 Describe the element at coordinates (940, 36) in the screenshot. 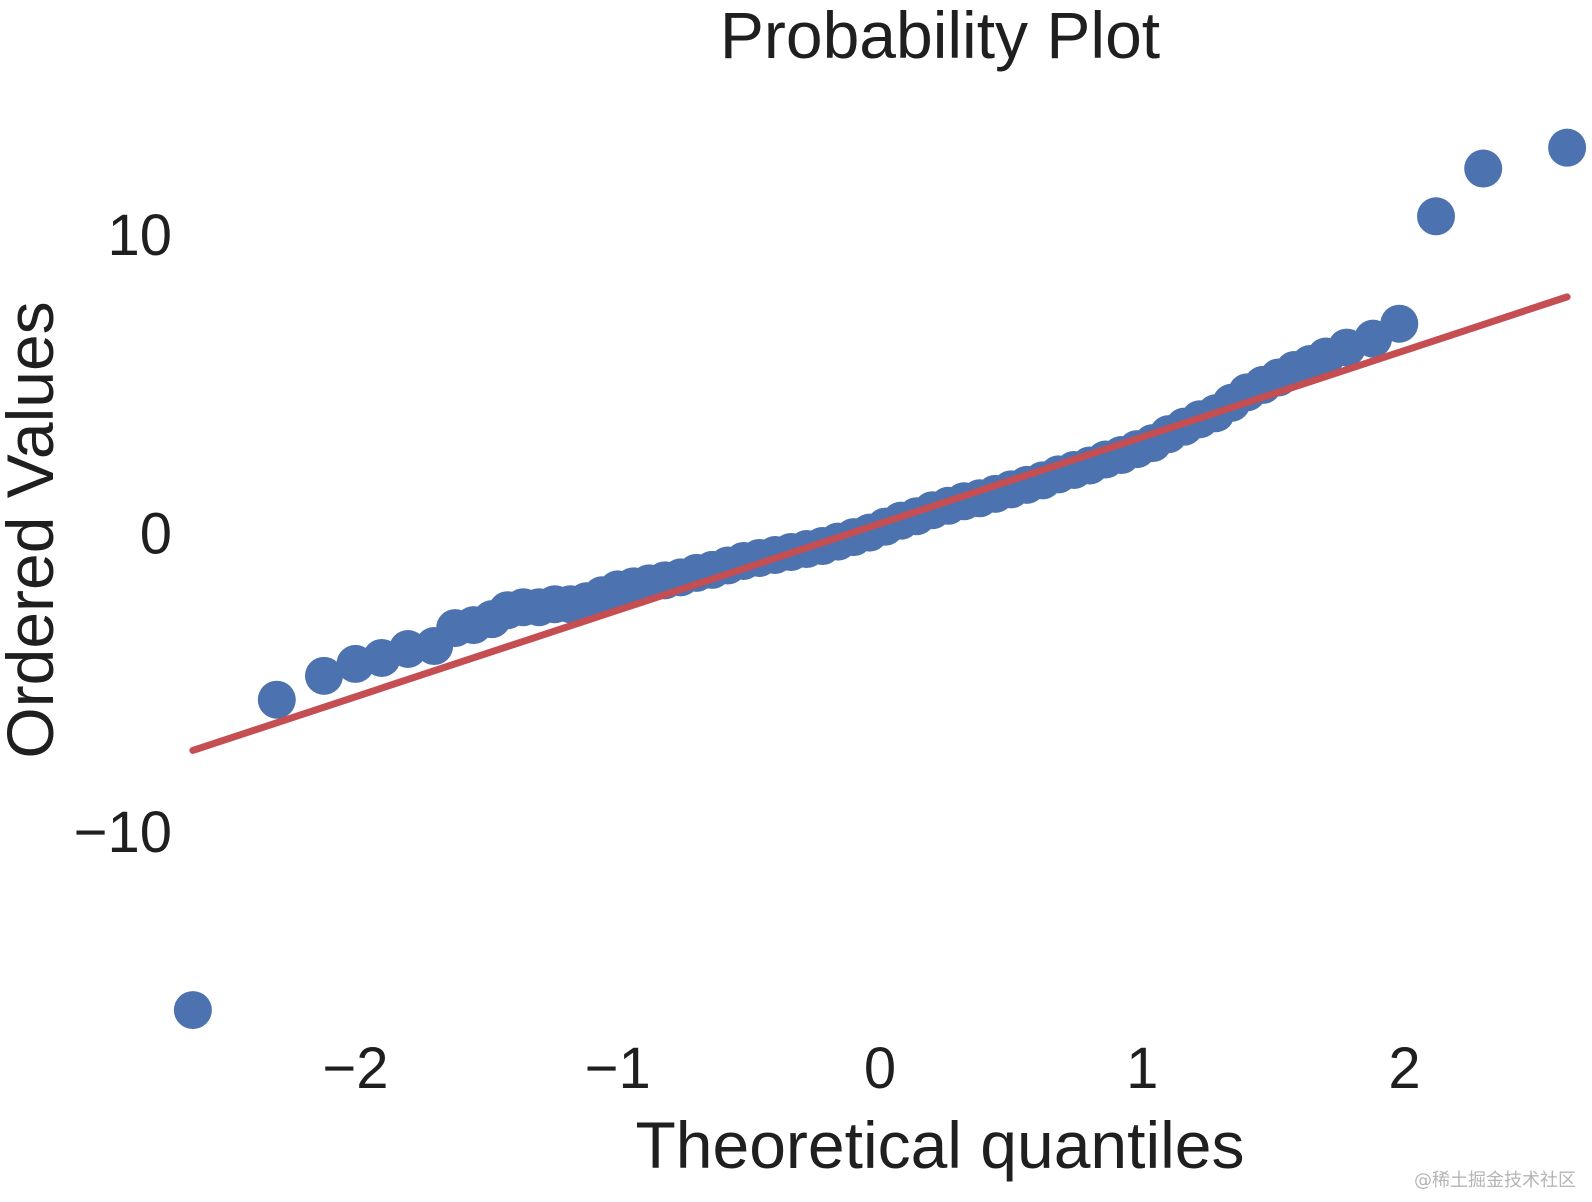

I see `chart-title: Probability Plot` at that location.